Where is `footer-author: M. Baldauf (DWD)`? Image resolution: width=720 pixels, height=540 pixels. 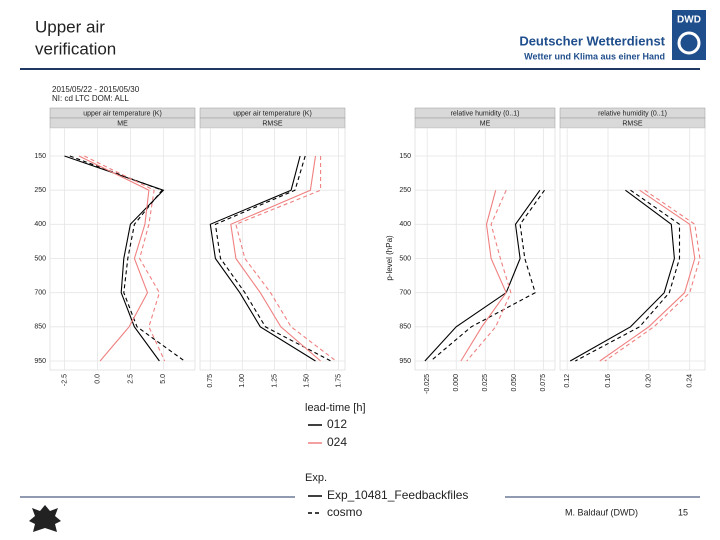 footer-author: M. Baldauf (DWD) is located at coordinates (601, 512).